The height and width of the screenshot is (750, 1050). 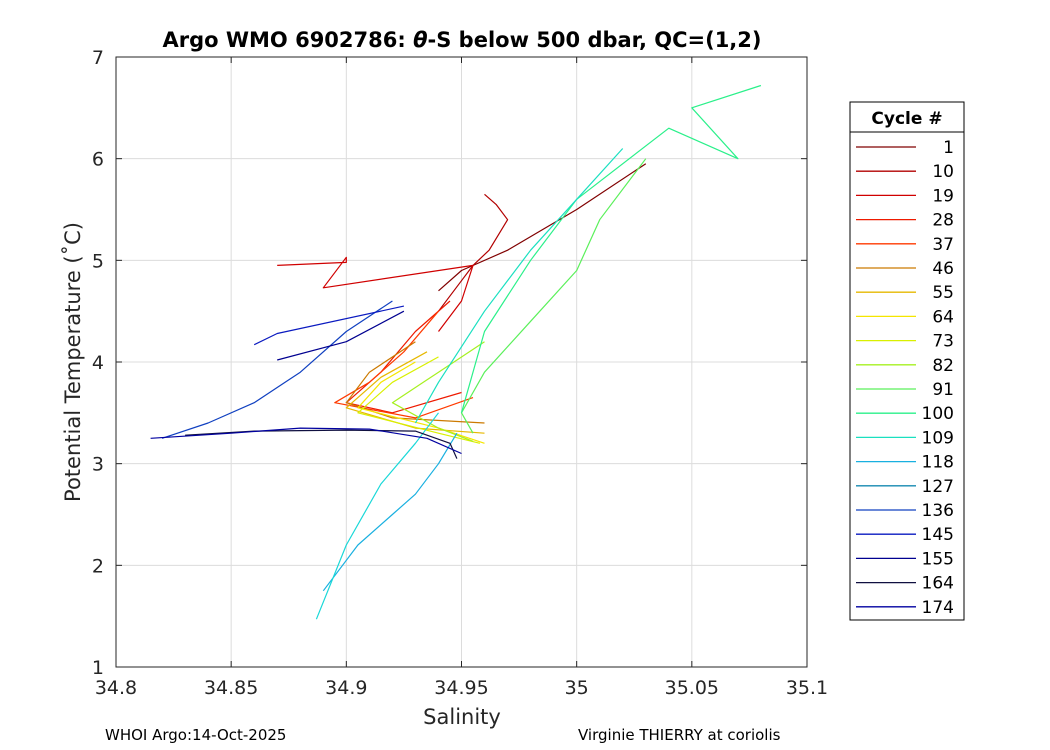 I want to click on legend-label-109: 109, so click(x=938, y=438).